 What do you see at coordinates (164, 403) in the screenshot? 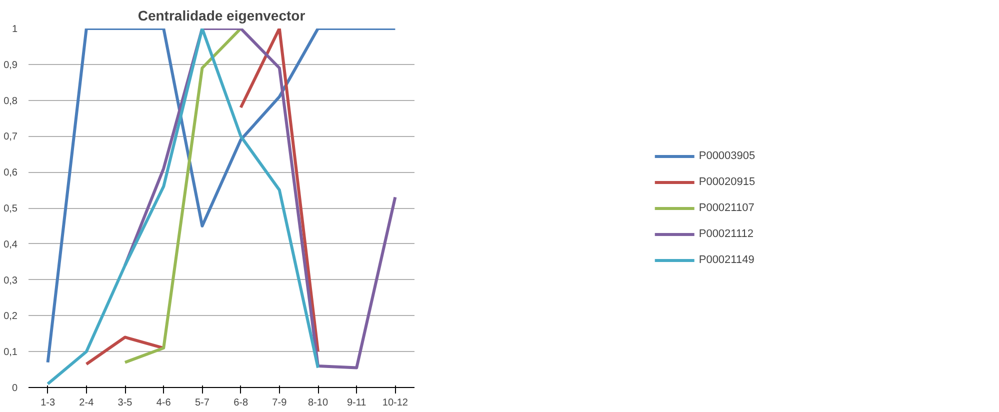
I see `x-tick-label: 4-6` at bounding box center [164, 403].